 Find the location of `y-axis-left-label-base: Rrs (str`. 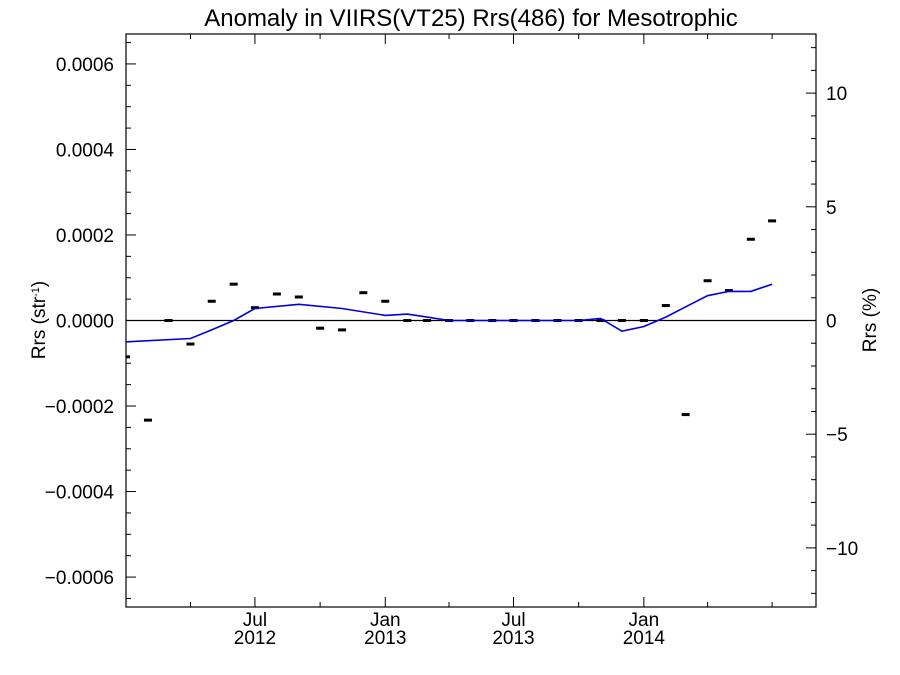

y-axis-left-label-base: Rrs (str is located at coordinates (39, 327).